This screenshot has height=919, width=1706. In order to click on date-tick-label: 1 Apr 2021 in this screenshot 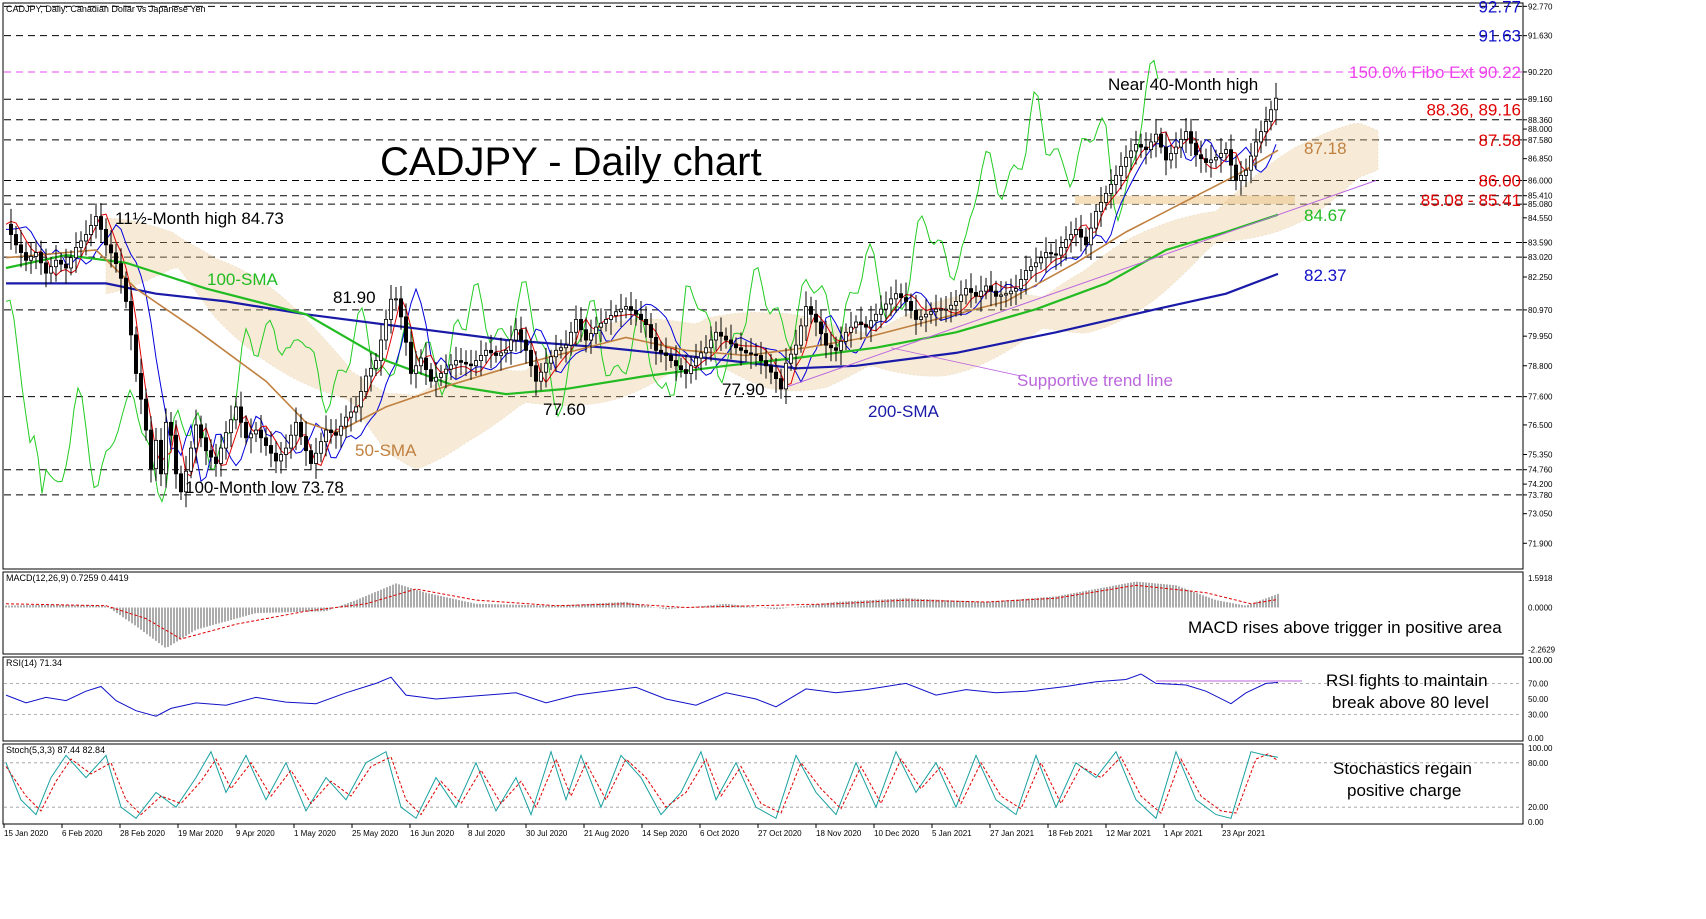, I will do `click(1183, 833)`.